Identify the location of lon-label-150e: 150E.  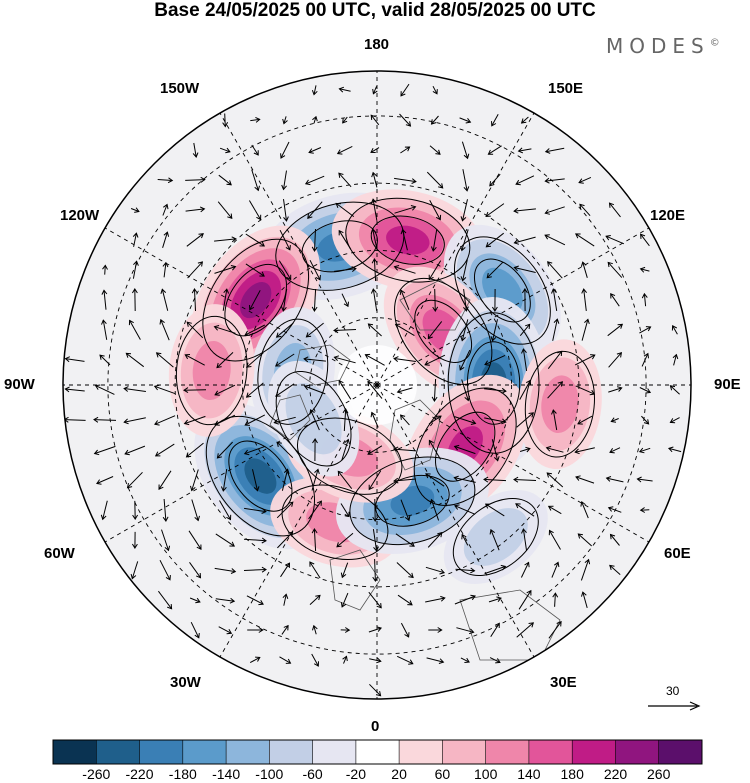
(566, 88).